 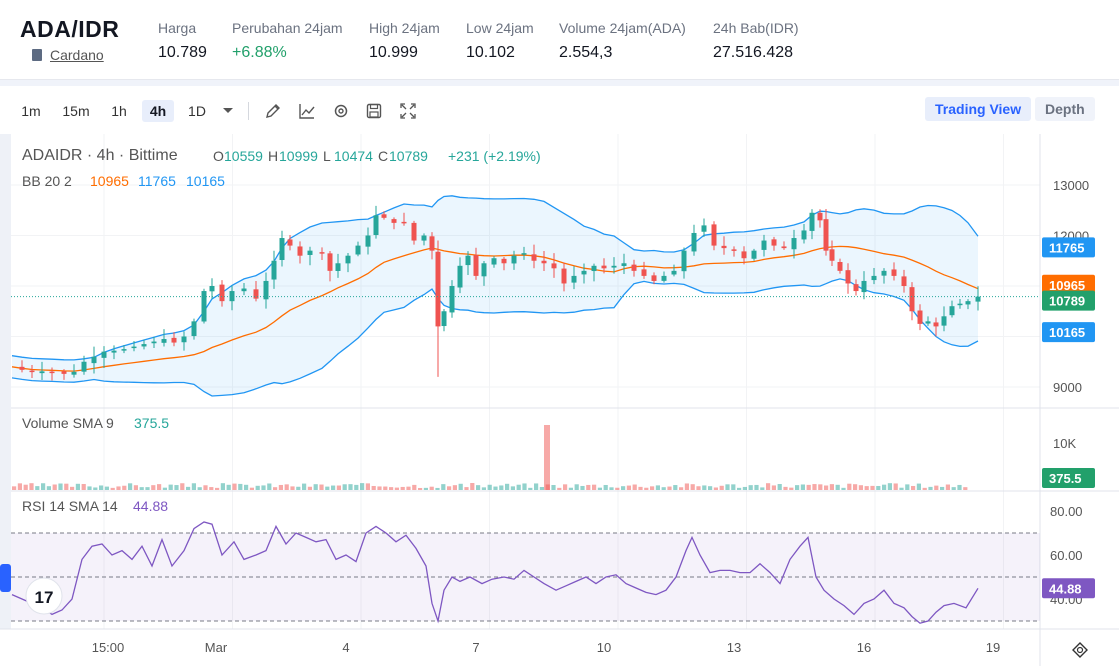 I want to click on stat-perubahan-24jam: Perubahan 24jam +6.88%, so click(x=287, y=41).